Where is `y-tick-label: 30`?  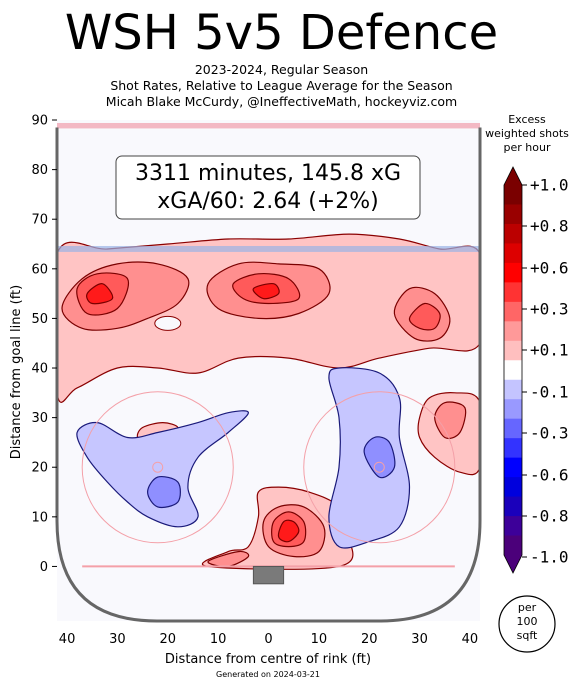
y-tick-label: 30 is located at coordinates (39, 418).